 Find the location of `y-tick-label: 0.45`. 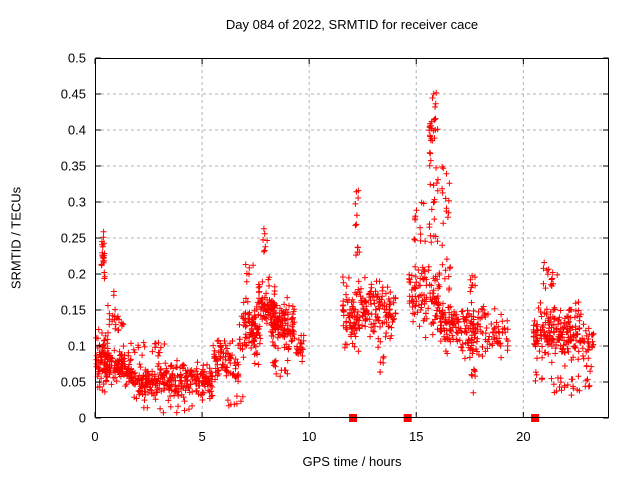

y-tick-label: 0.45 is located at coordinates (73, 94).